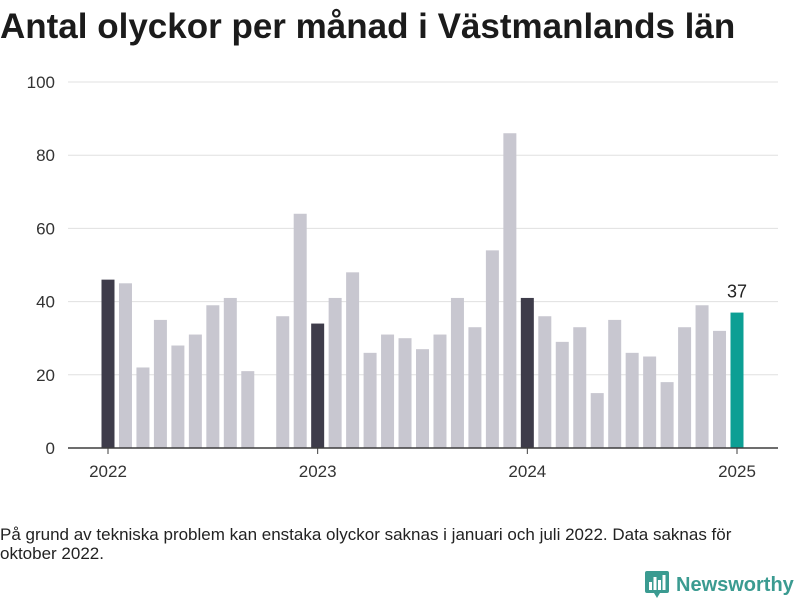 The width and height of the screenshot is (800, 600). What do you see at coordinates (318, 471) in the screenshot?
I see `x-tick-label: 2023` at bounding box center [318, 471].